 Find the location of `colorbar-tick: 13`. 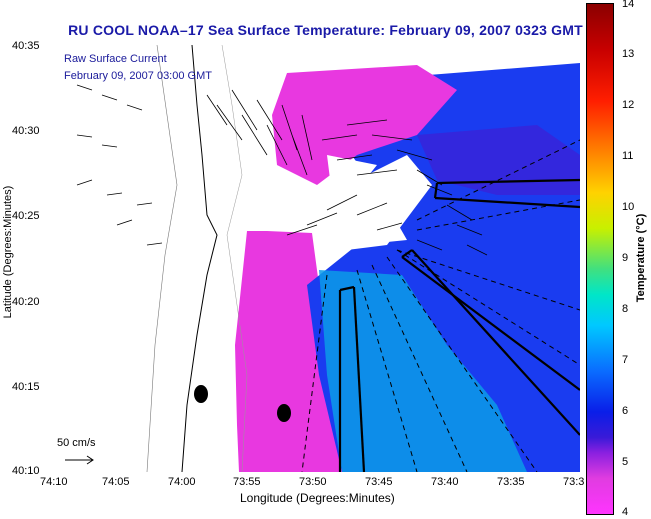

colorbar-tick: 13 is located at coordinates (628, 54).